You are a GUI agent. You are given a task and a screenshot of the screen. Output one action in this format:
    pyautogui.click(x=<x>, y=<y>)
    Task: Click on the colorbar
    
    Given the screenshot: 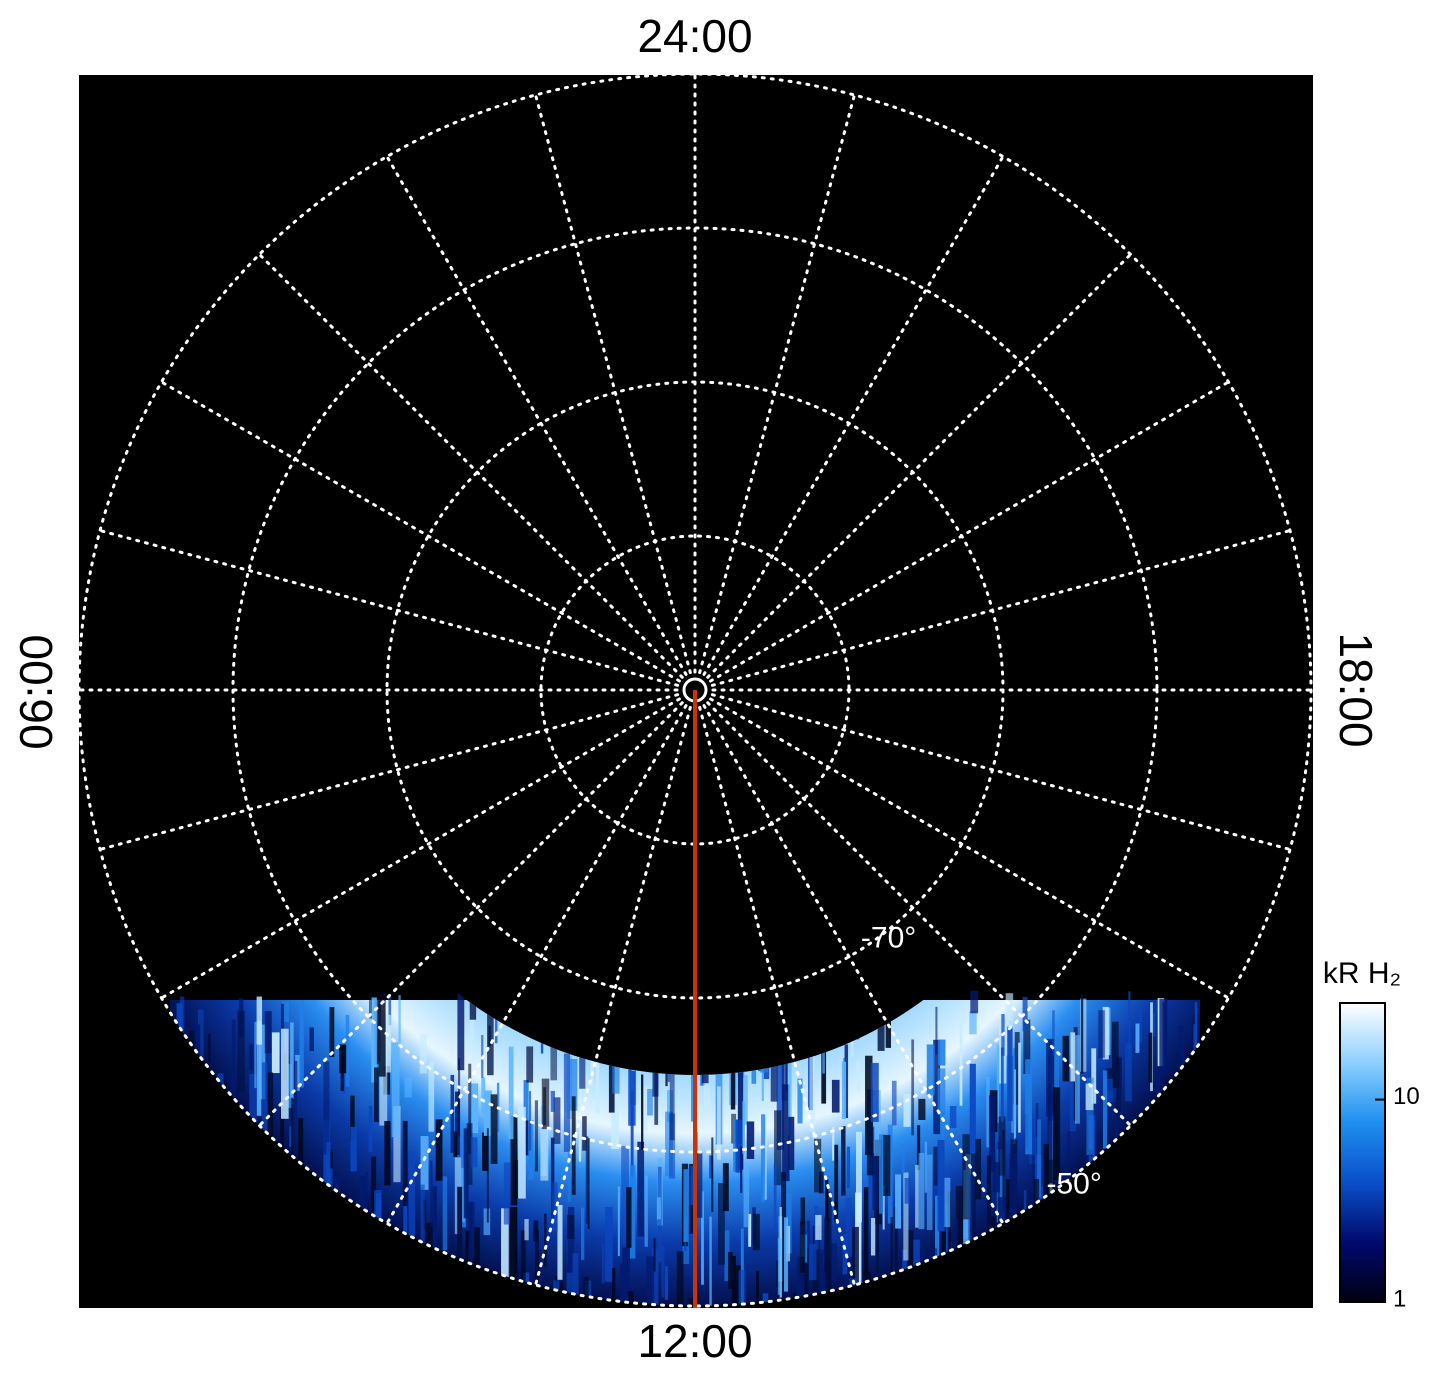 What is the action you would take?
    pyautogui.click(x=1362, y=1152)
    